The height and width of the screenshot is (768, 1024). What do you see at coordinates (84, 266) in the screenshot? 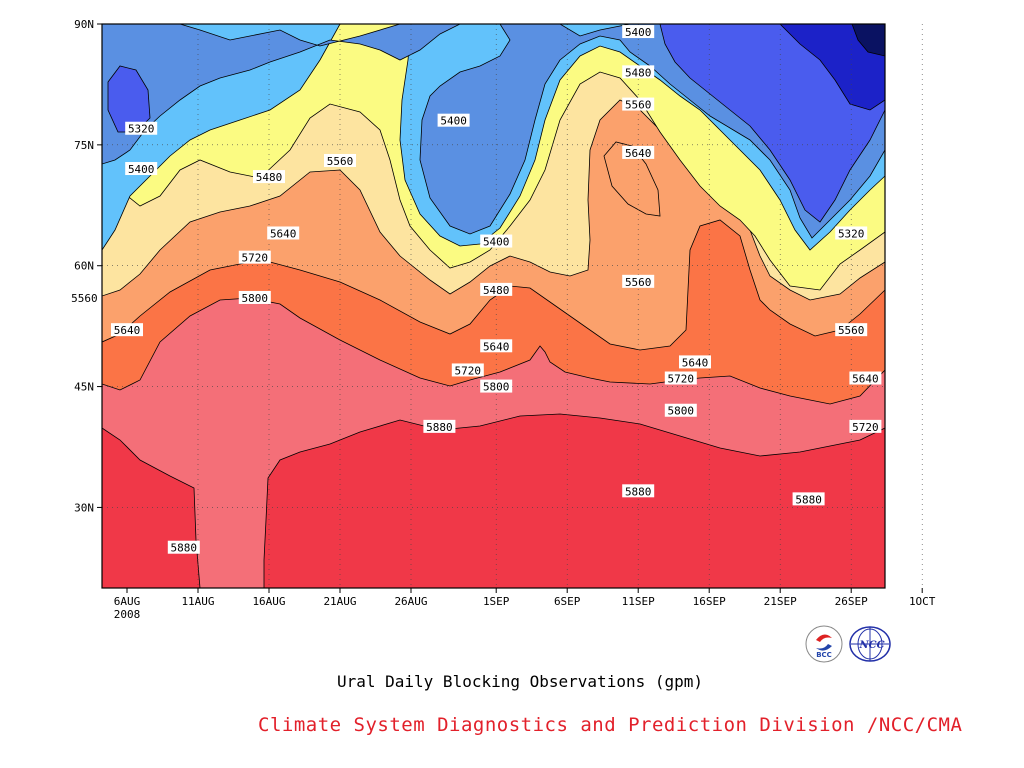
I see `y-tick-label: 60N` at bounding box center [84, 266].